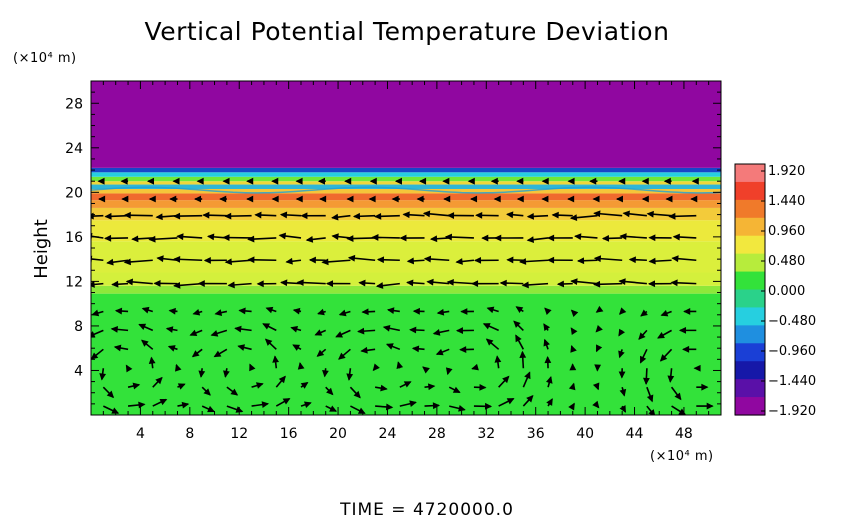 Image resolution: width=854 pixels, height=519 pixels. Describe the element at coordinates (189, 434) in the screenshot. I see `x-tick-label: 8` at that location.